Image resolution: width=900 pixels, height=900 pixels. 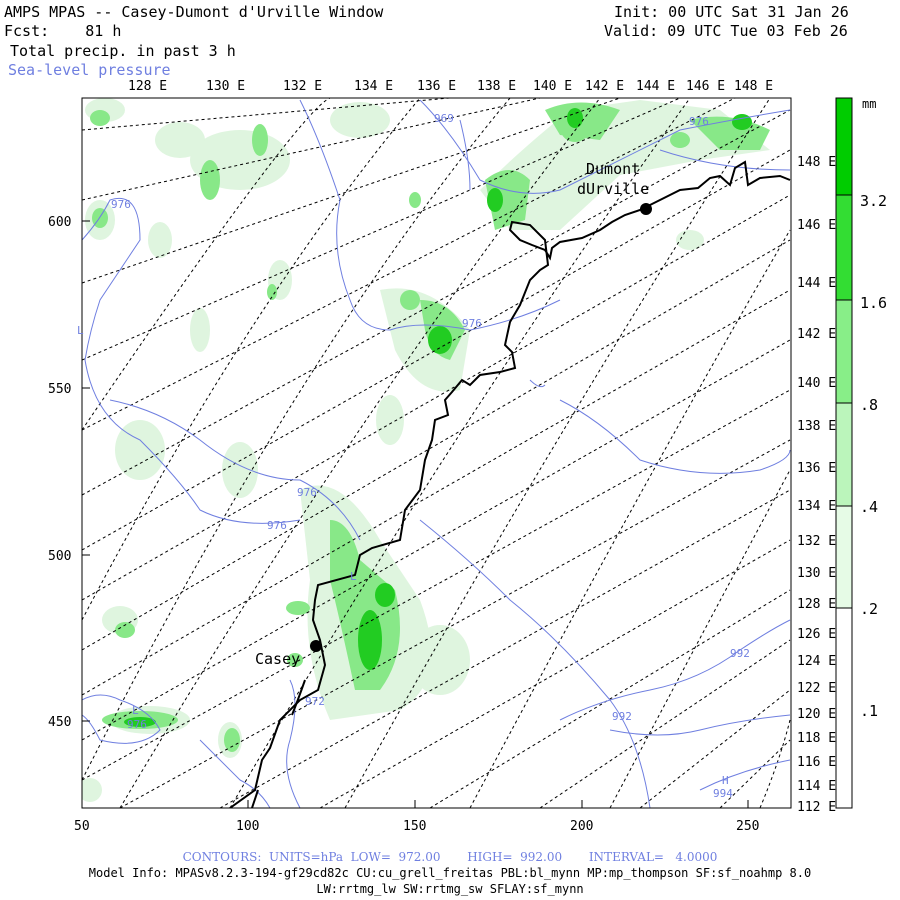 What do you see at coordinates (816, 426) in the screenshot?
I see `right-lon-label: 138 E` at bounding box center [816, 426].